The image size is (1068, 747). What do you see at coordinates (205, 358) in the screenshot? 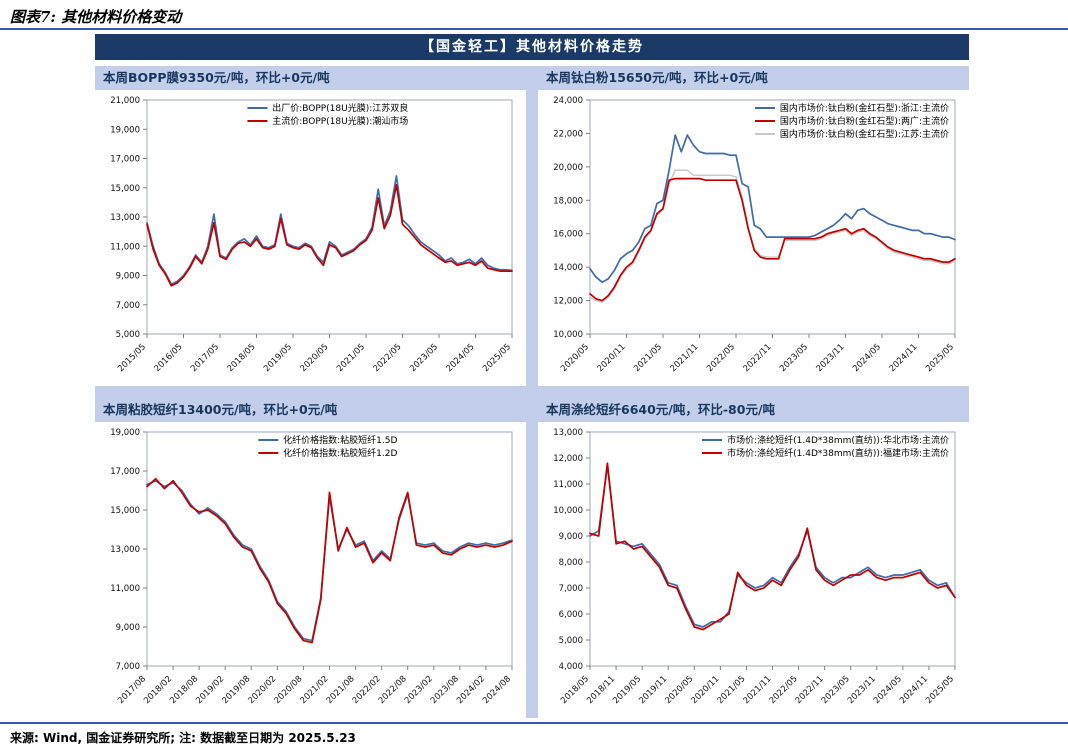
I see `x-tick-label: 2017/05` at bounding box center [205, 358].